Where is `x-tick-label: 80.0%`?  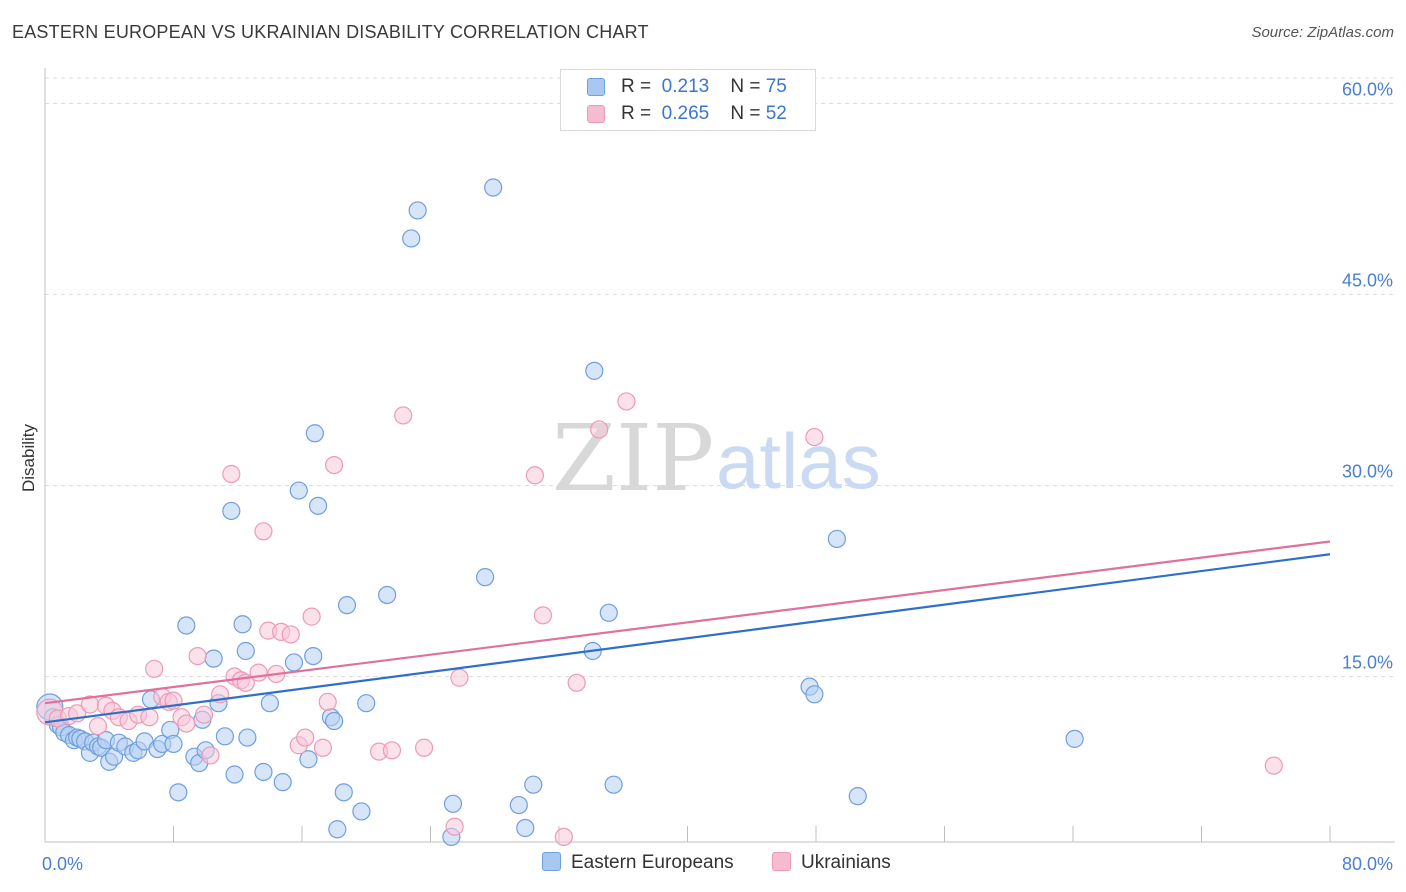 x-tick-label: 80.0% is located at coordinates (1367, 864).